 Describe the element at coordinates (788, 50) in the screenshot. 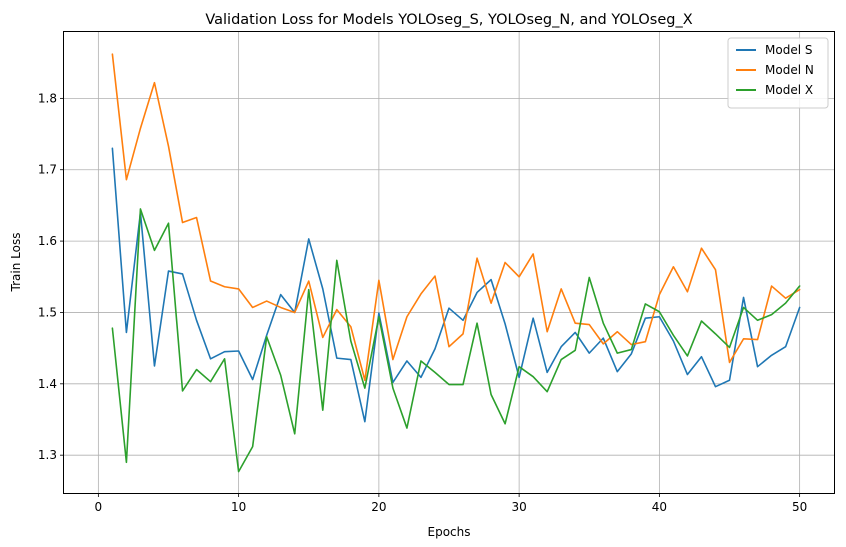

I see `legend-label: Model S` at that location.